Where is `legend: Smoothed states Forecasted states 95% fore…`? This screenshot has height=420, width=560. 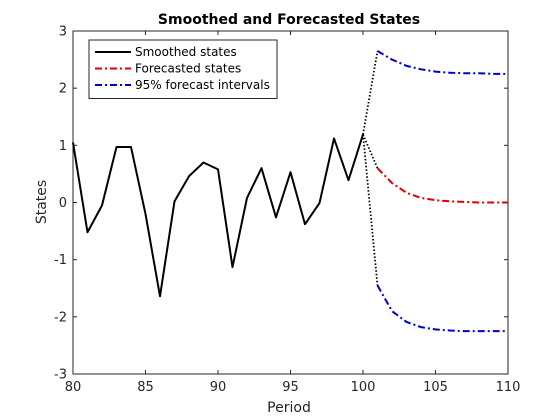
legend: Smoothed states Forecasted states 95% fore… is located at coordinates (183, 69).